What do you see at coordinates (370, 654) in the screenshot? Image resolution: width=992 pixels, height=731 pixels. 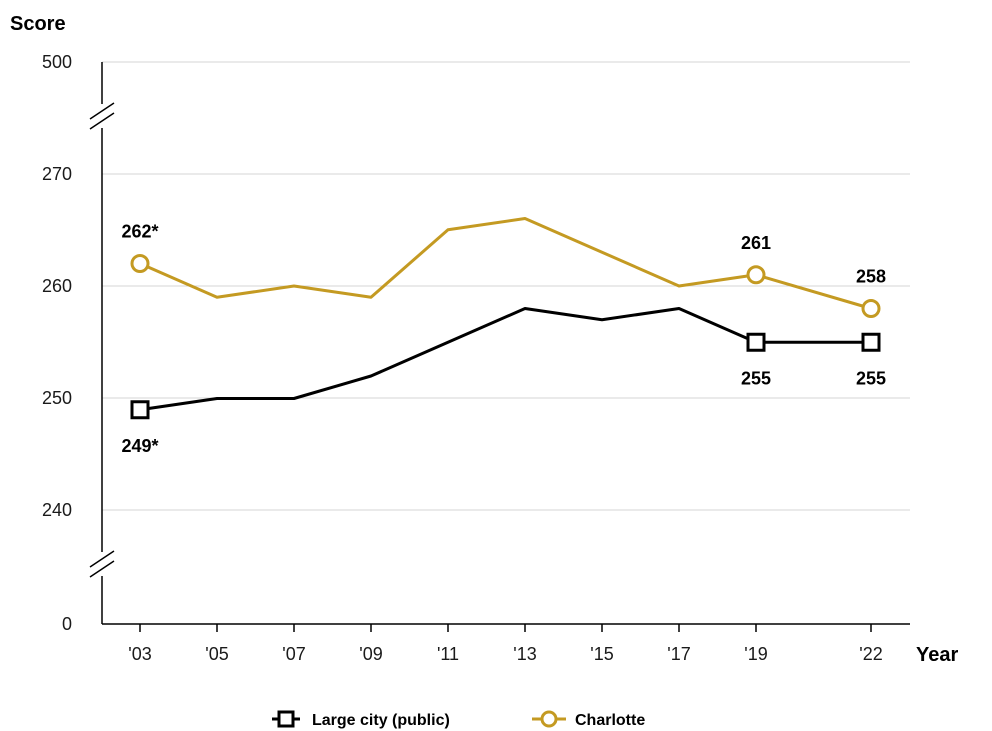 I see `x-tick-label: '09` at bounding box center [370, 654].